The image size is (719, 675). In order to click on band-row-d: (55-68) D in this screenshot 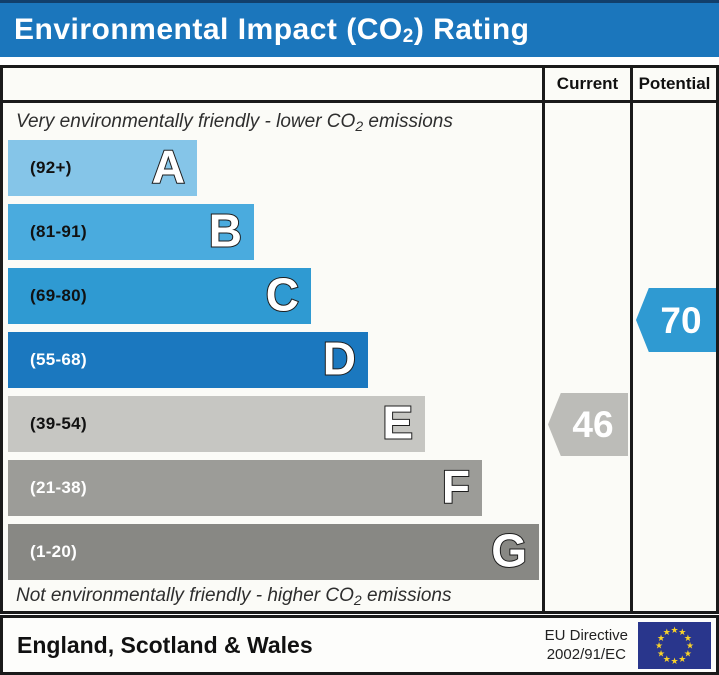, I will do `click(275, 360)`.